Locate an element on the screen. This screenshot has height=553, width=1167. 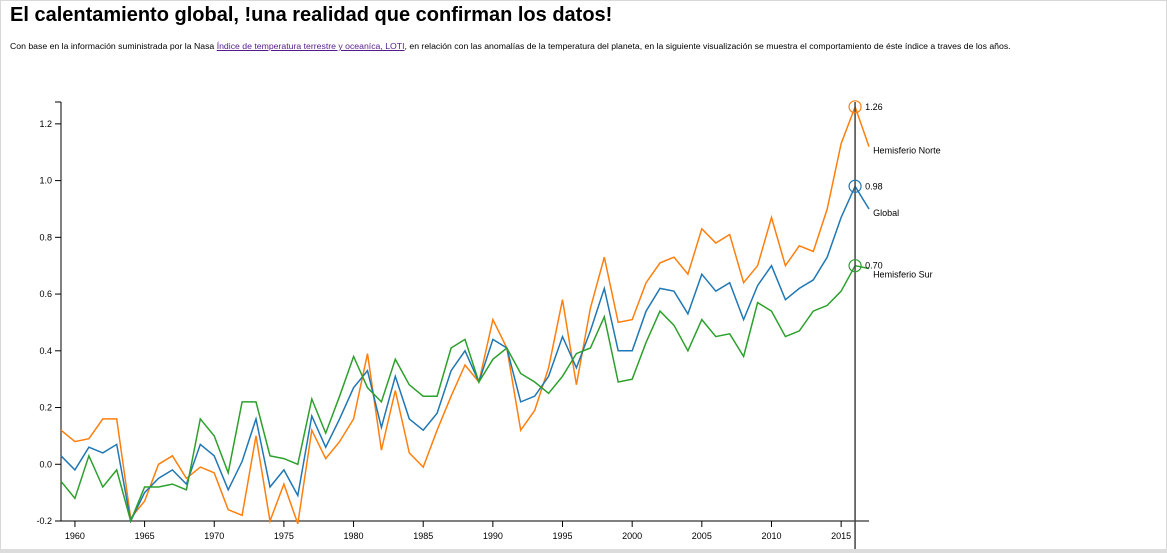
x-tick-label: 2015 is located at coordinates (841, 536).